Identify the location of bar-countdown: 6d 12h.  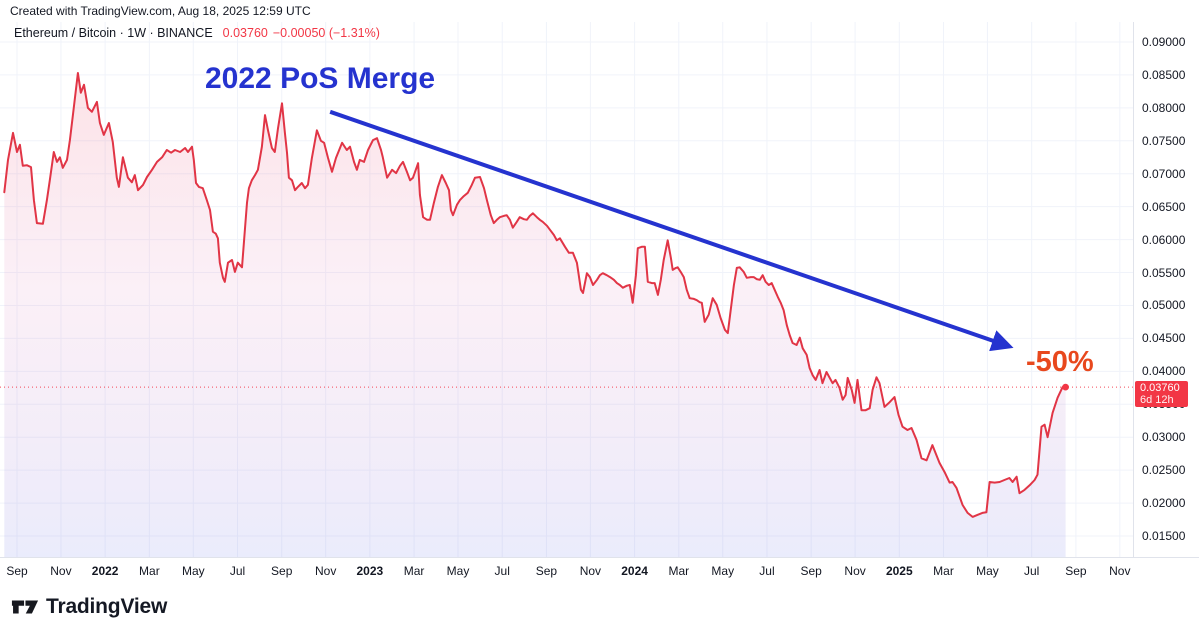
(1157, 400).